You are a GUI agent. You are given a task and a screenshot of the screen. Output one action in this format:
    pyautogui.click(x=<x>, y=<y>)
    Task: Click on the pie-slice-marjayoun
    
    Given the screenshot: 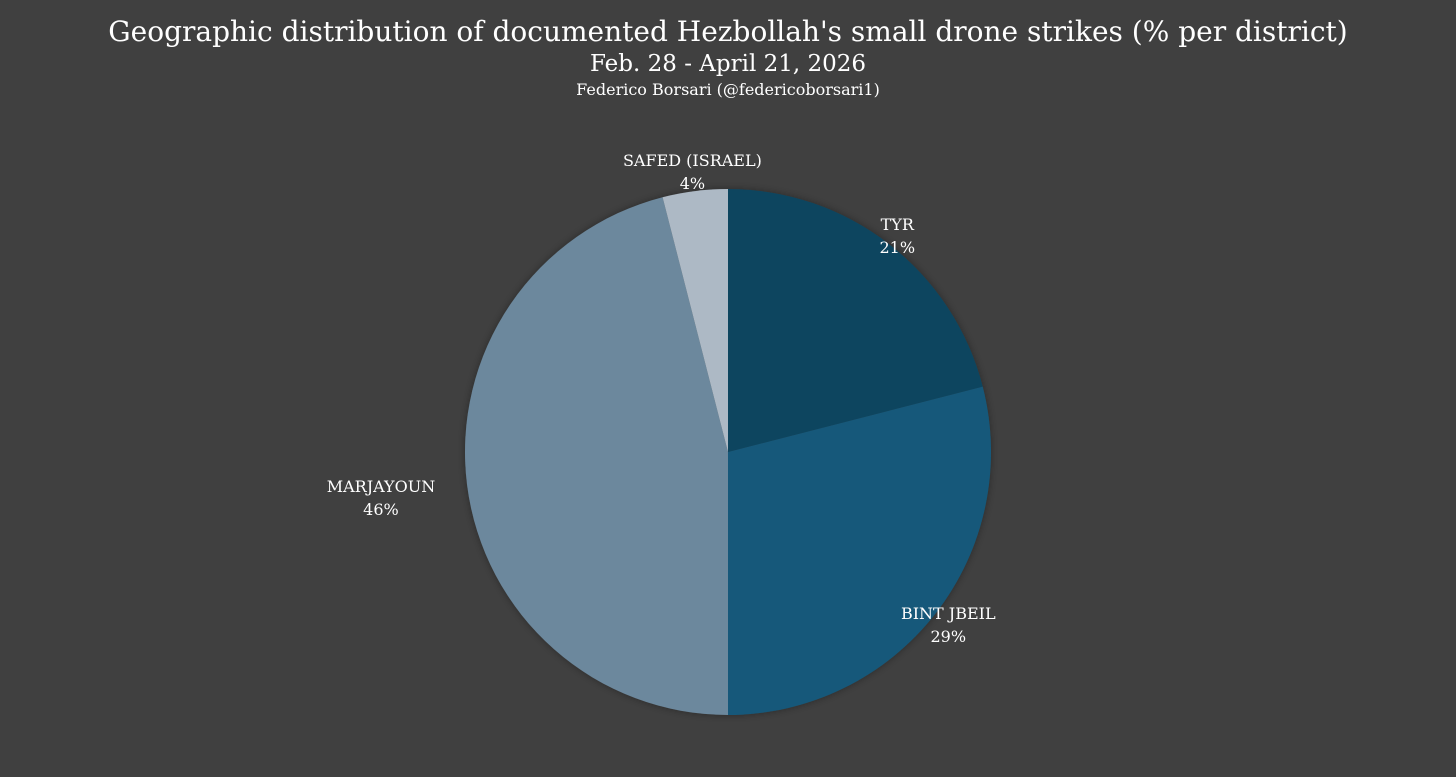 What is the action you would take?
    pyautogui.click(x=596, y=456)
    